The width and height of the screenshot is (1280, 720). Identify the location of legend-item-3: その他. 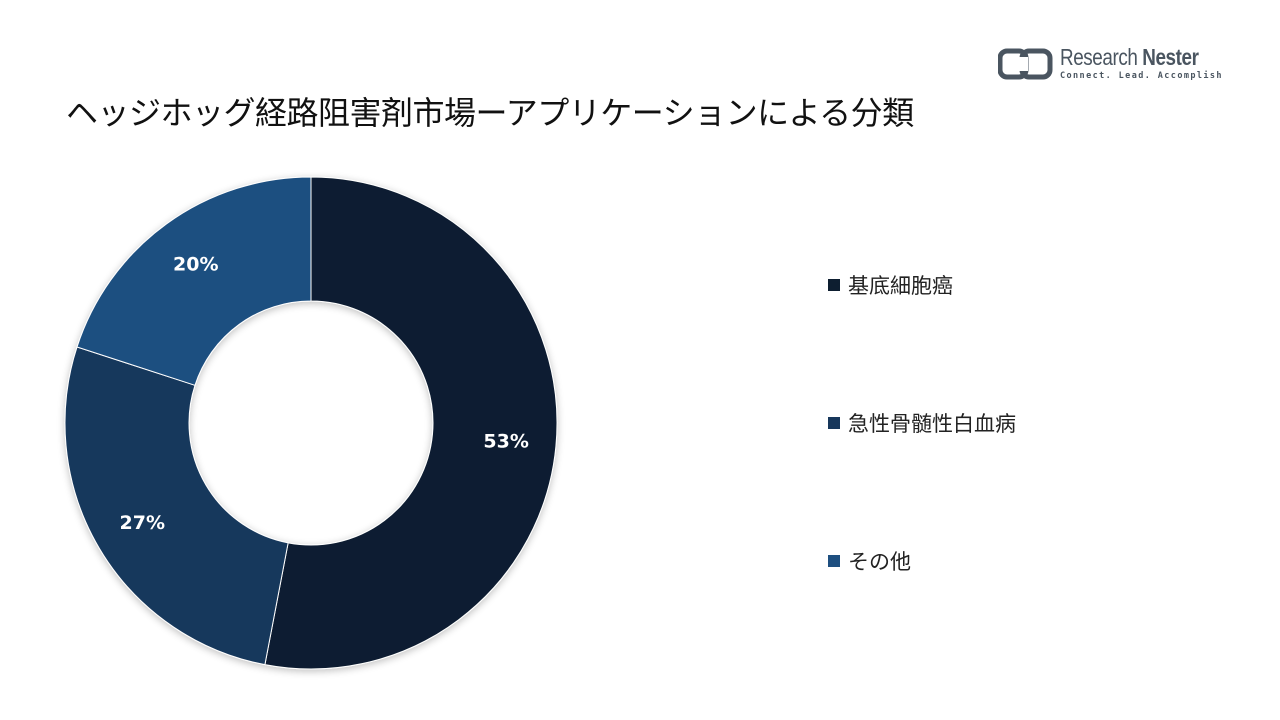
(869, 561).